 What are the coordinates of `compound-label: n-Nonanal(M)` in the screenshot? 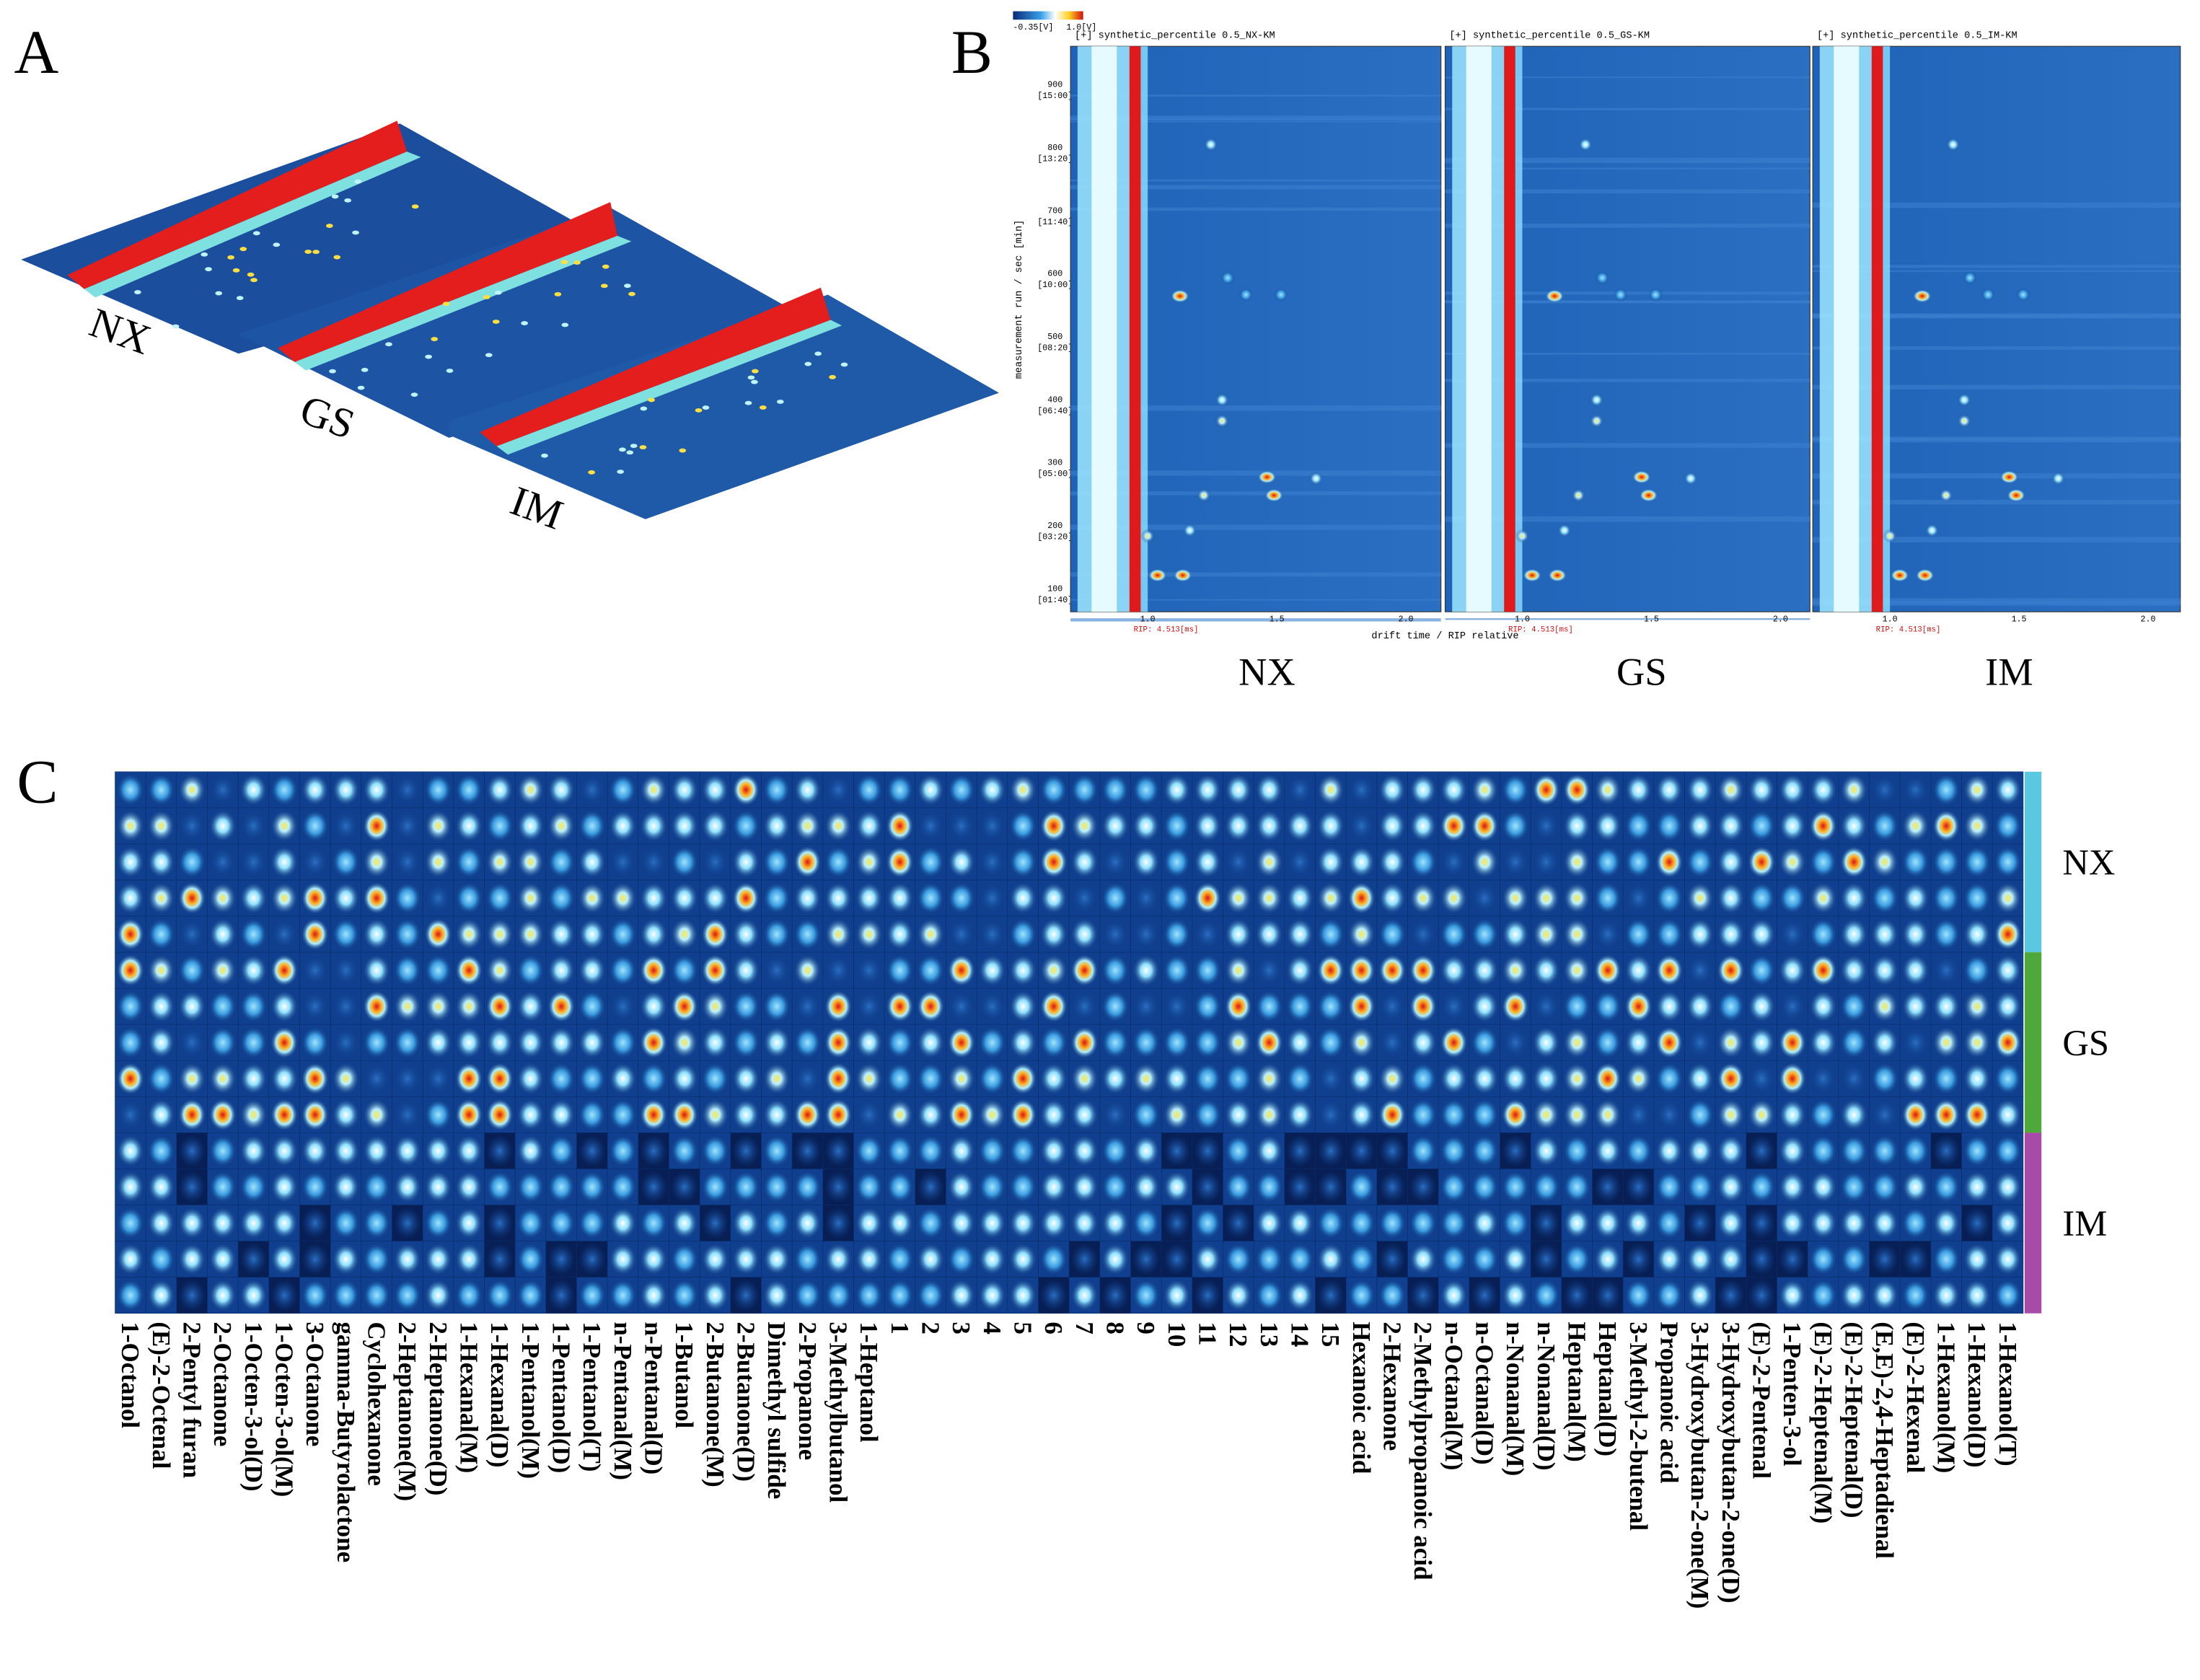 It's located at (1515, 1398).